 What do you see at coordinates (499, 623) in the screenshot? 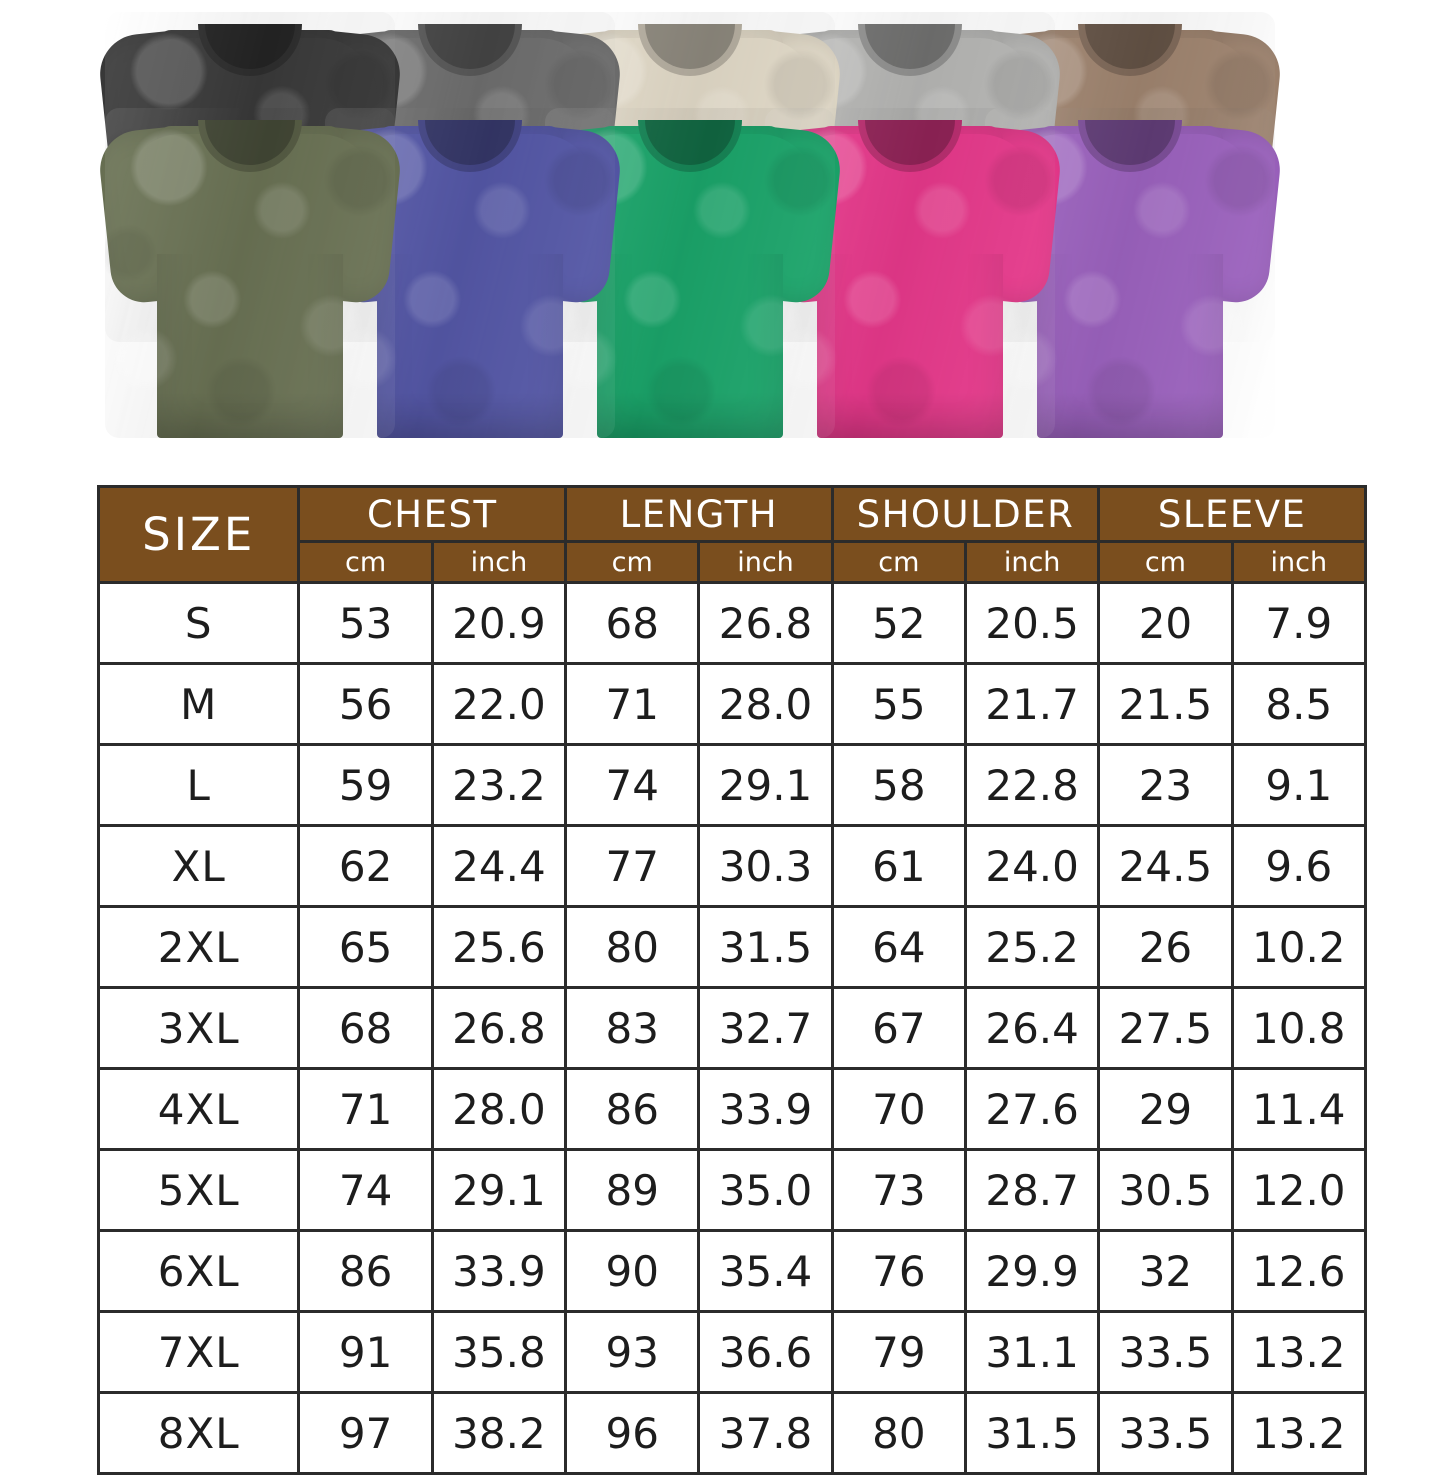
I see `cell-chest-in: 20.9` at bounding box center [499, 623].